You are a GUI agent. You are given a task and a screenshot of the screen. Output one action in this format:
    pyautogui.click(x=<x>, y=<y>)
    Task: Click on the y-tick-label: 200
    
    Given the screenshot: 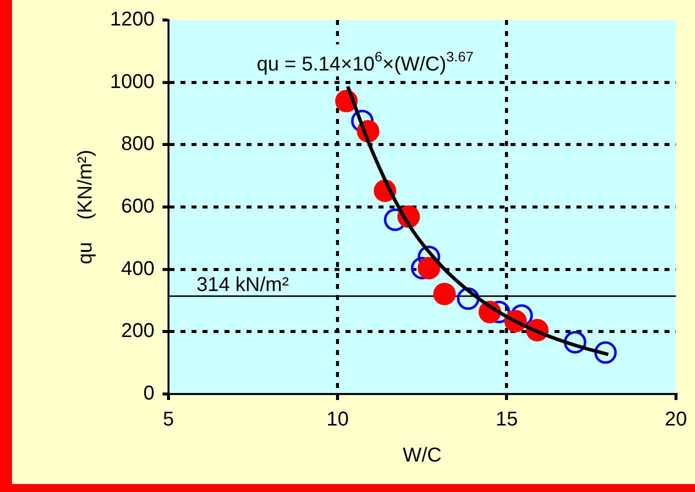 What is the action you would take?
    pyautogui.click(x=137, y=331)
    